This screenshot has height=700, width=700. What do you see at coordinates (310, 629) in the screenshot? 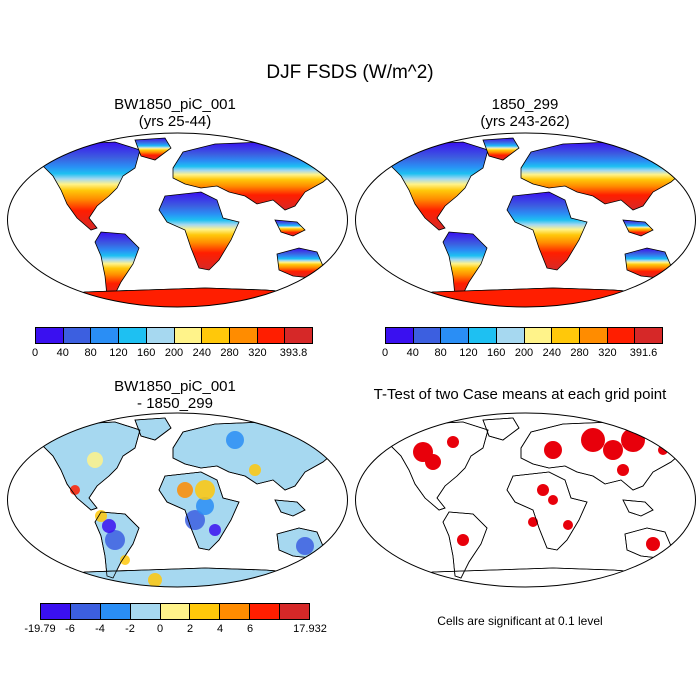
I see `colorbar-label: 17.932` at bounding box center [310, 629].